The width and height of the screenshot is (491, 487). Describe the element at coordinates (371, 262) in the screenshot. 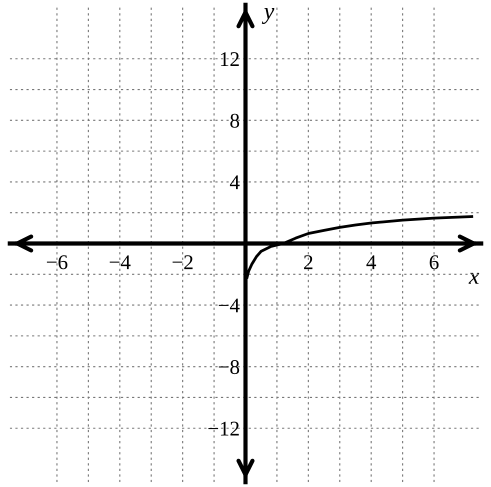

I see `x-tick-label: 4` at that location.